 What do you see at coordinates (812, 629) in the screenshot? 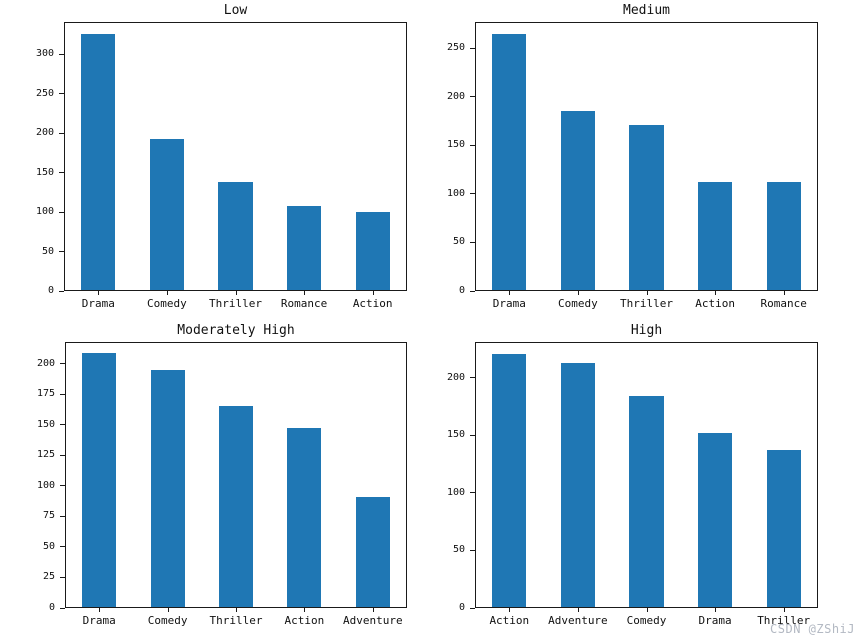
I see `watermark-text: CSDN @ZShiJ` at bounding box center [812, 629].